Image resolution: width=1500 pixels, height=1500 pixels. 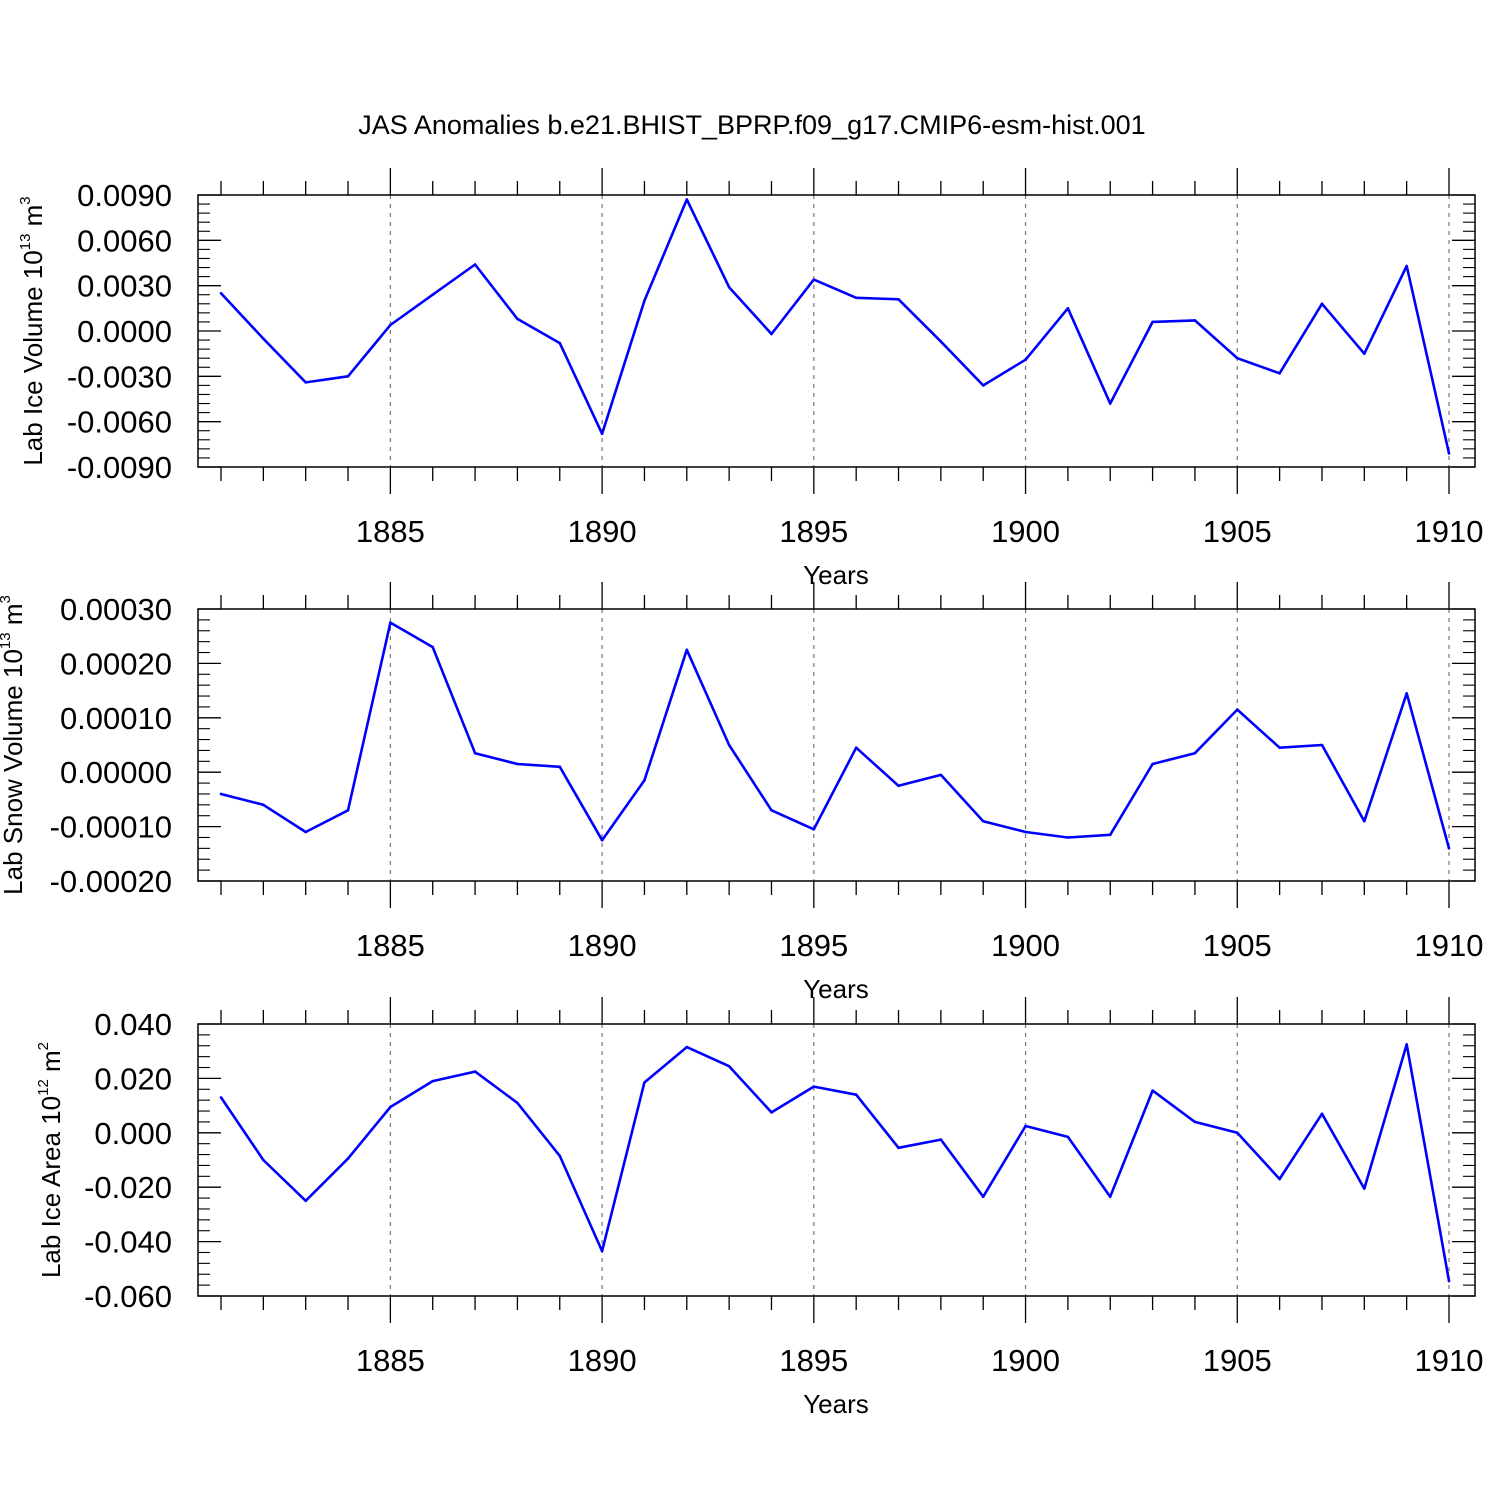 What do you see at coordinates (1025, 1360) in the screenshot?
I see `x-tick-label: 1900` at bounding box center [1025, 1360].